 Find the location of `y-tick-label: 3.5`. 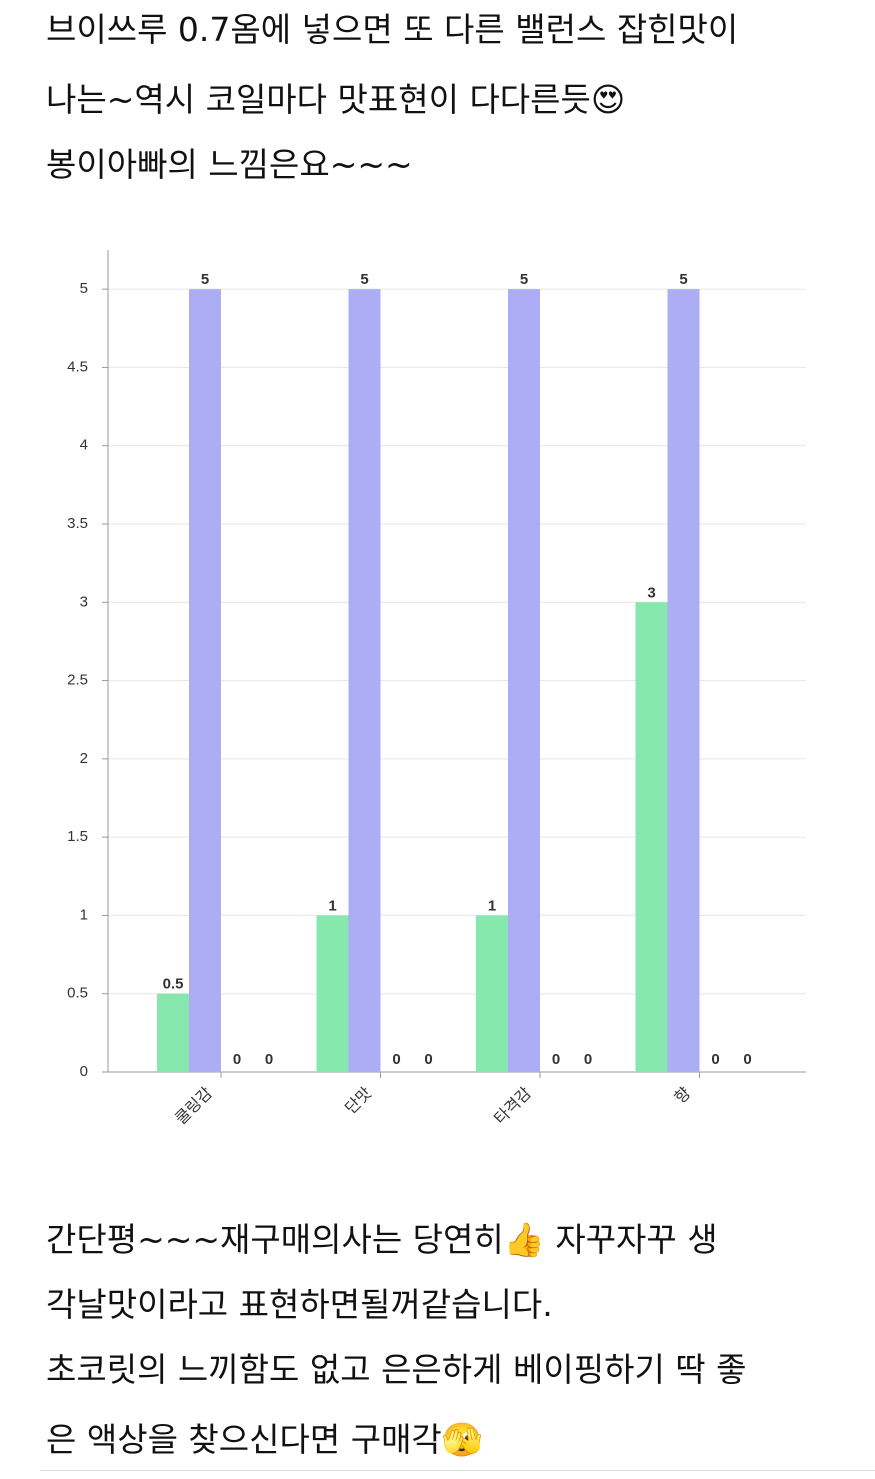

y-tick-label: 3.5 is located at coordinates (77, 523).